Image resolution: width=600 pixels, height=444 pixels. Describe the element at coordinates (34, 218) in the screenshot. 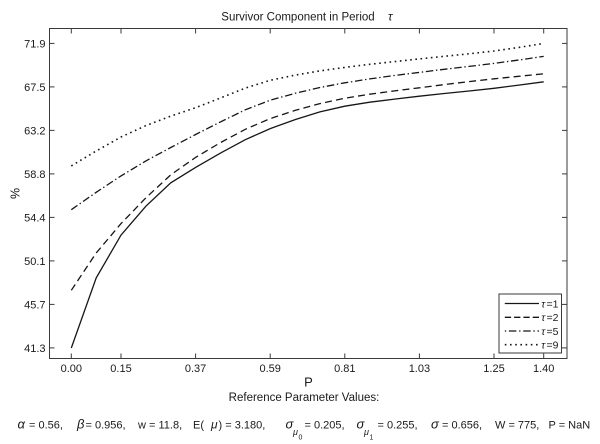

I see `svg-text: 54.4` at that location.